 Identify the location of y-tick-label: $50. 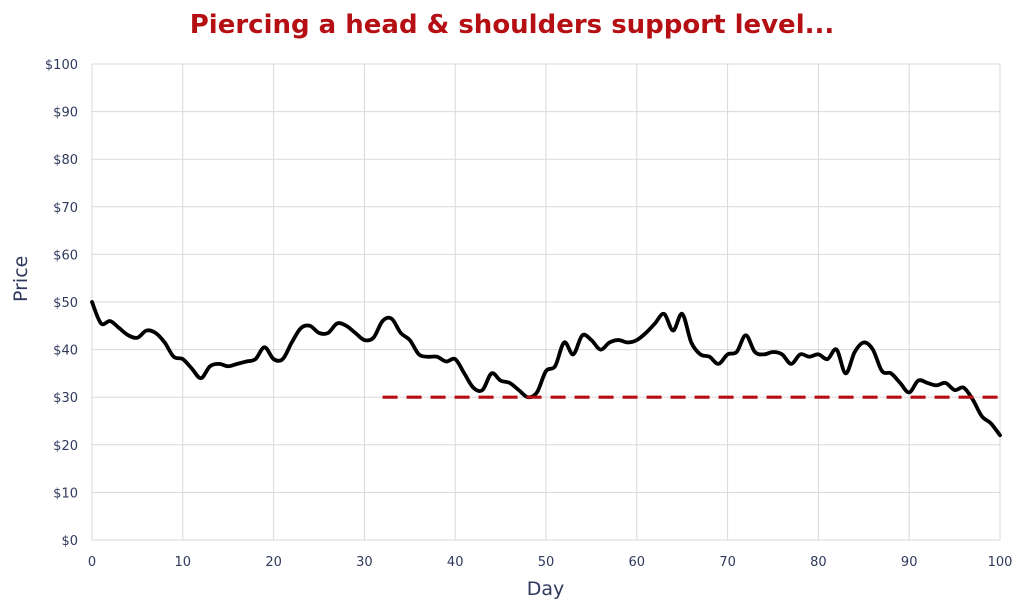
(65, 303).